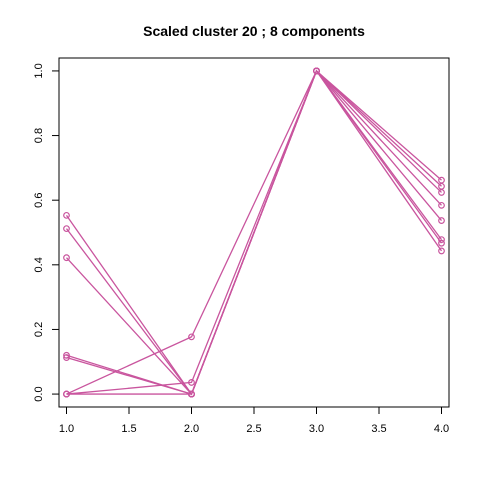  I want to click on x-tick-label: 3.5, so click(378, 429).